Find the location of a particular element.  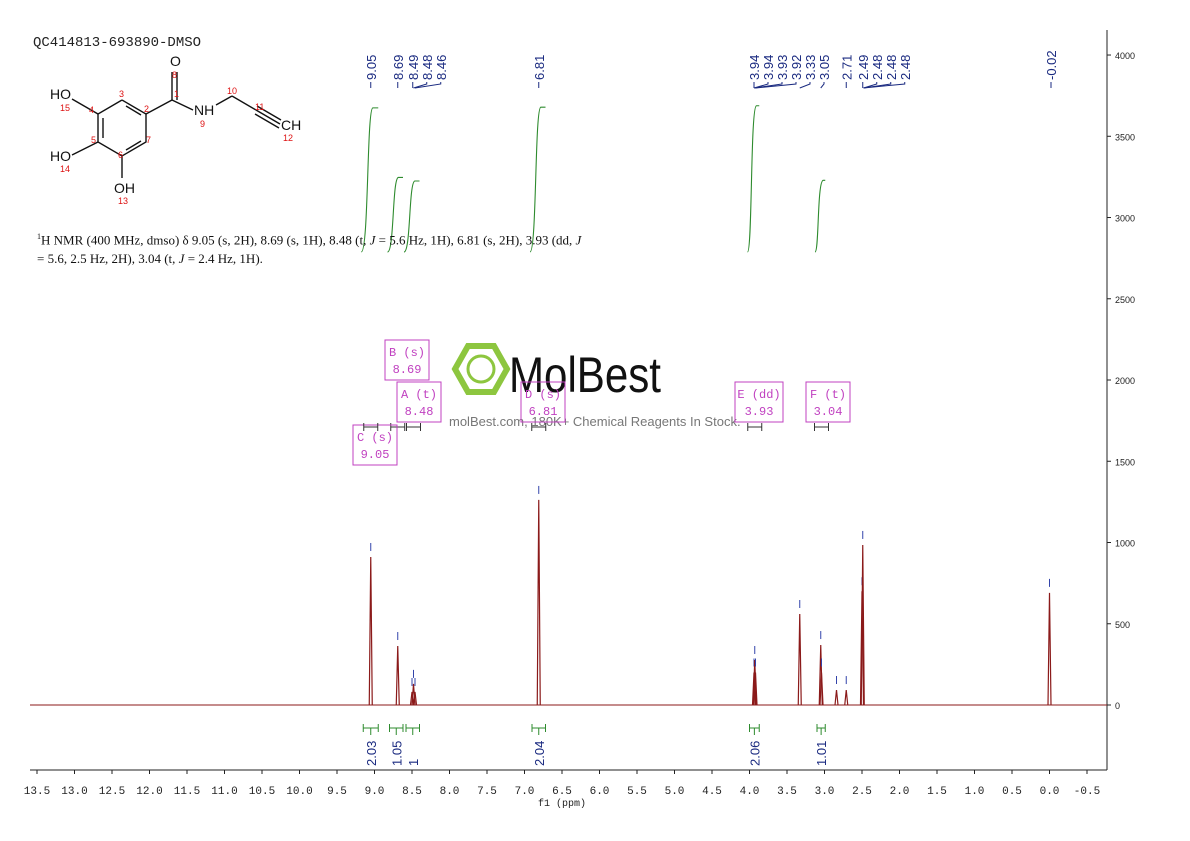

x-tick-label: 0.5 is located at coordinates (1012, 792).